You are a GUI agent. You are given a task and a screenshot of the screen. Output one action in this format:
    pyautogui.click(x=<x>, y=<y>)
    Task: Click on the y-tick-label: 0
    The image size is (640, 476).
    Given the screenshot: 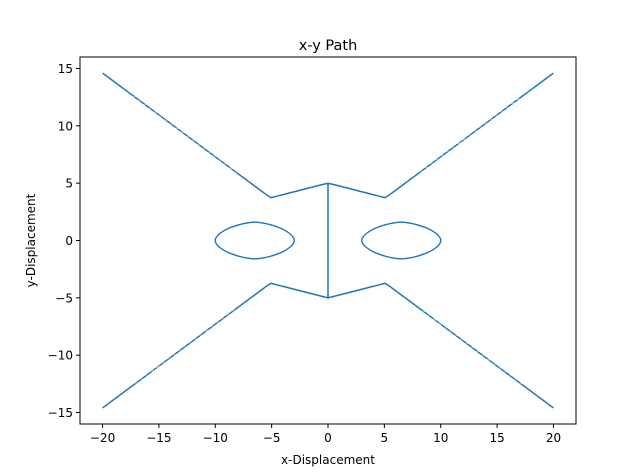 What is the action you would take?
    pyautogui.click(x=69, y=241)
    